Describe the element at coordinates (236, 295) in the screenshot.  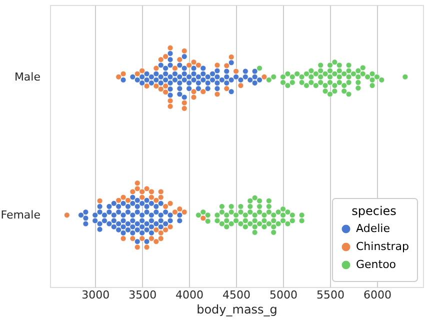
I see `x-tick-label: 4500` at that location.